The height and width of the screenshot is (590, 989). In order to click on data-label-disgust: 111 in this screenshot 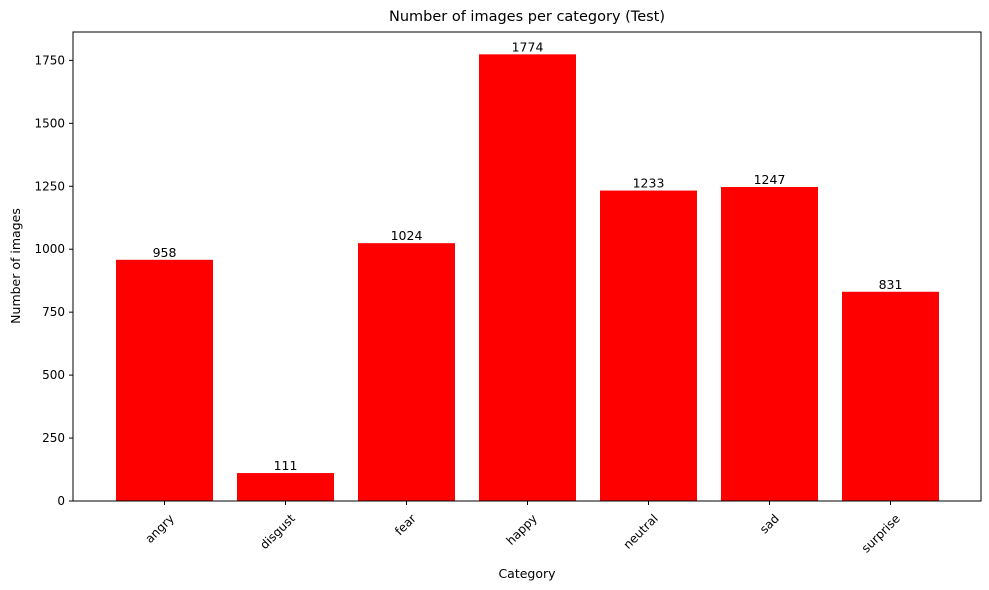, I will do `click(286, 465)`.